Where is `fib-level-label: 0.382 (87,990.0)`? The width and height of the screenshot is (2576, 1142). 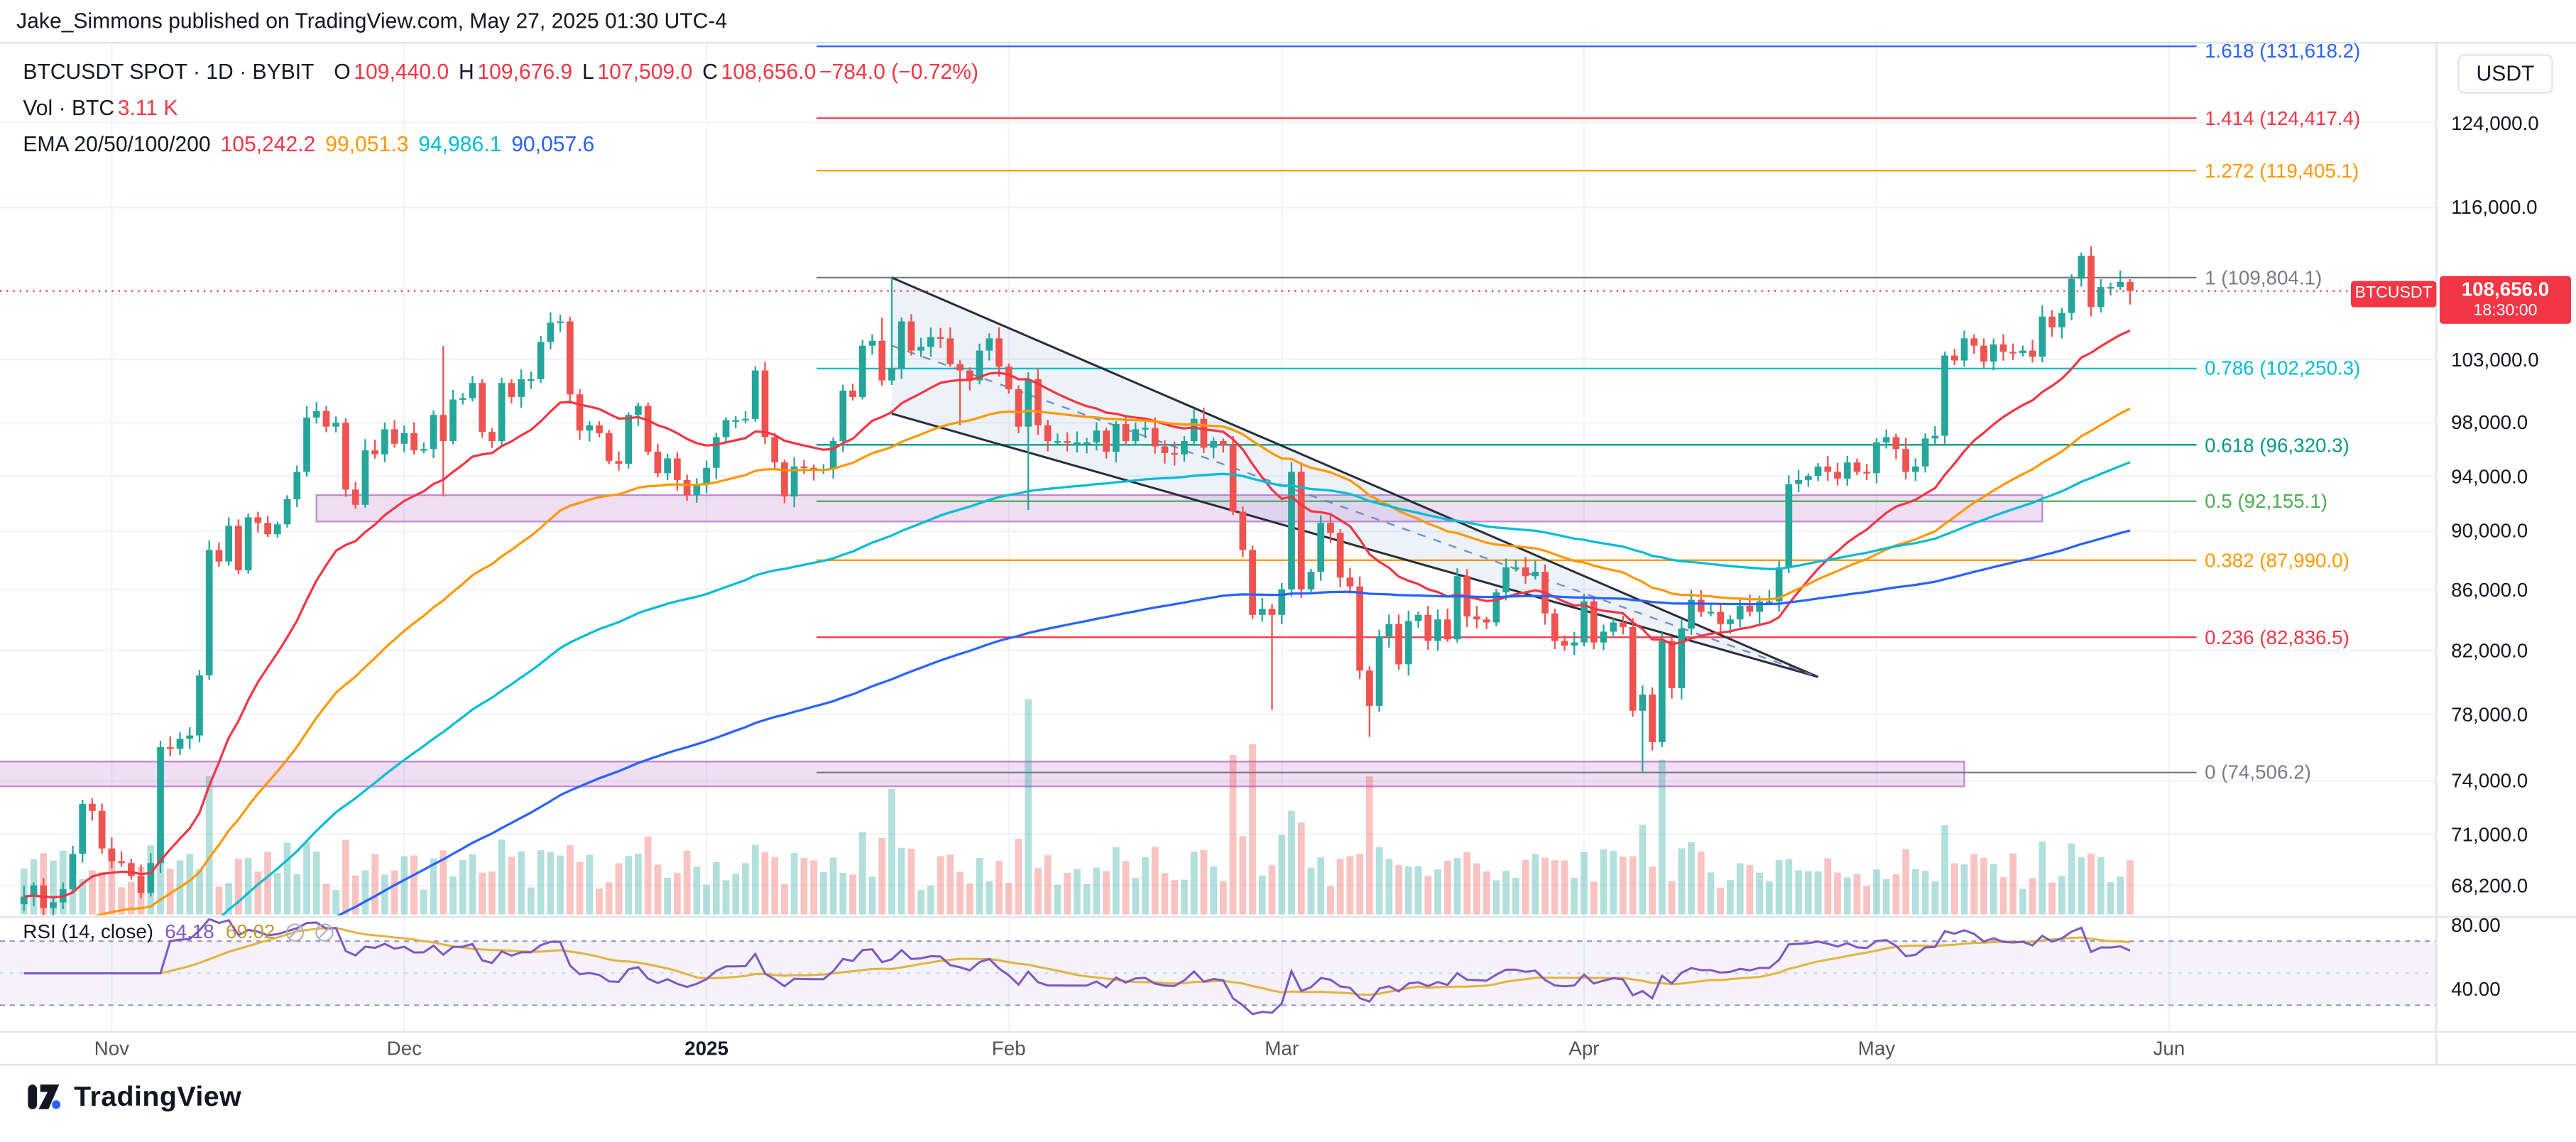
fib-level-label: 0.382 (87,990.0) is located at coordinates (2277, 560).